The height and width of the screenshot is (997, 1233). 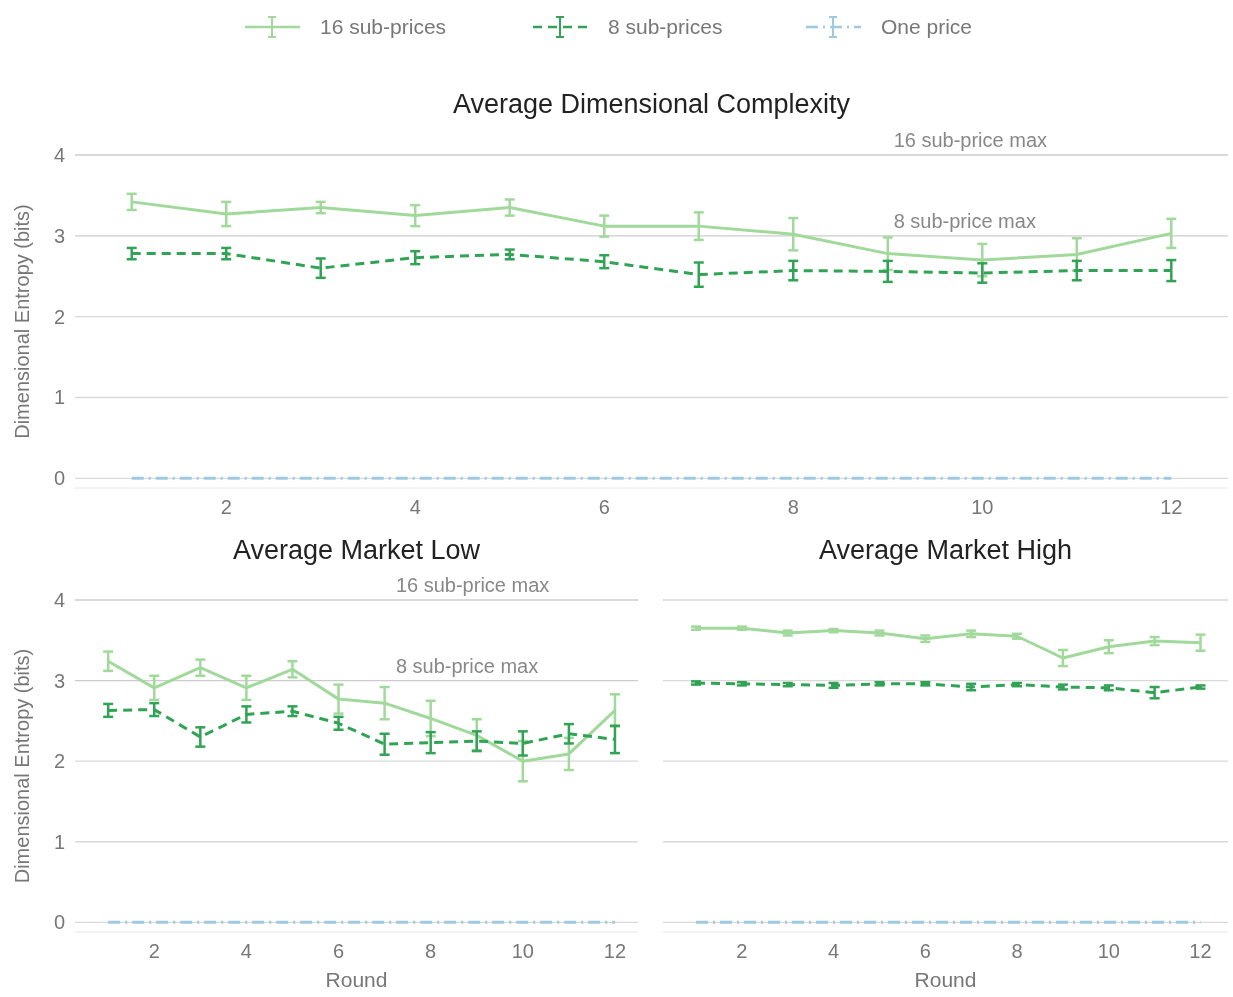 What do you see at coordinates (651, 104) in the screenshot?
I see `chart-title: Average Dimensional Complexity` at bounding box center [651, 104].